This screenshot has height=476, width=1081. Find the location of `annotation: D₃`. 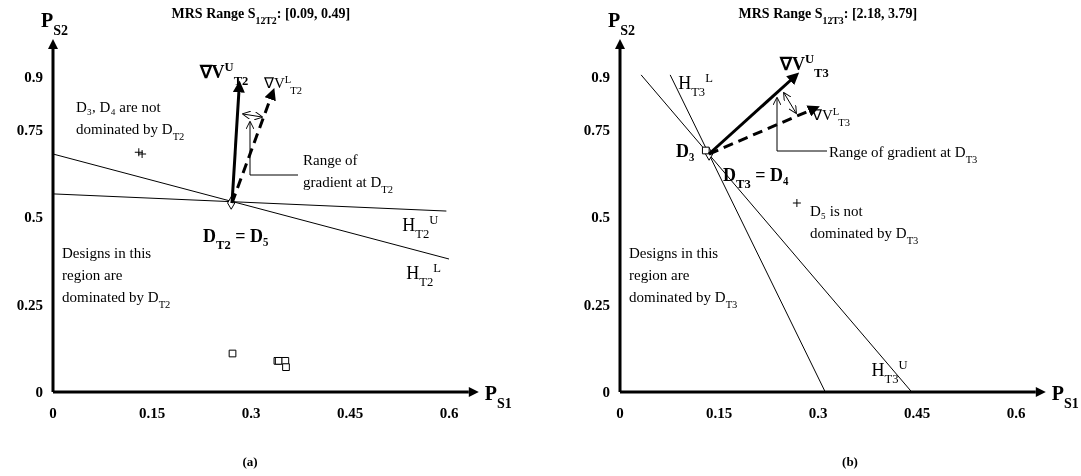

annotation: D₃ is located at coordinates (685, 151).